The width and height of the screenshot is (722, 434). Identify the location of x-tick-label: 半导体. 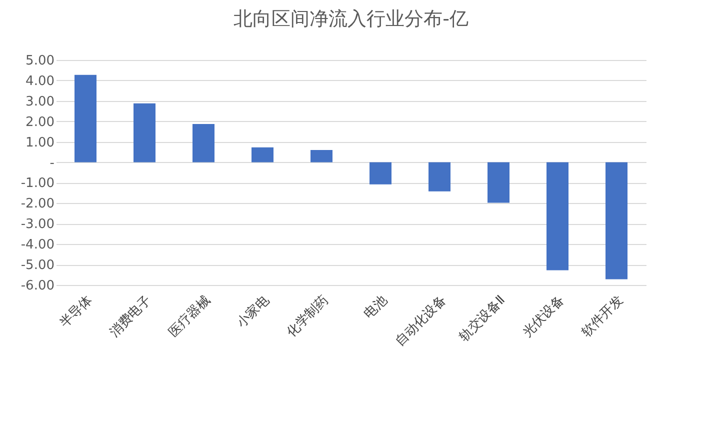
(76, 311).